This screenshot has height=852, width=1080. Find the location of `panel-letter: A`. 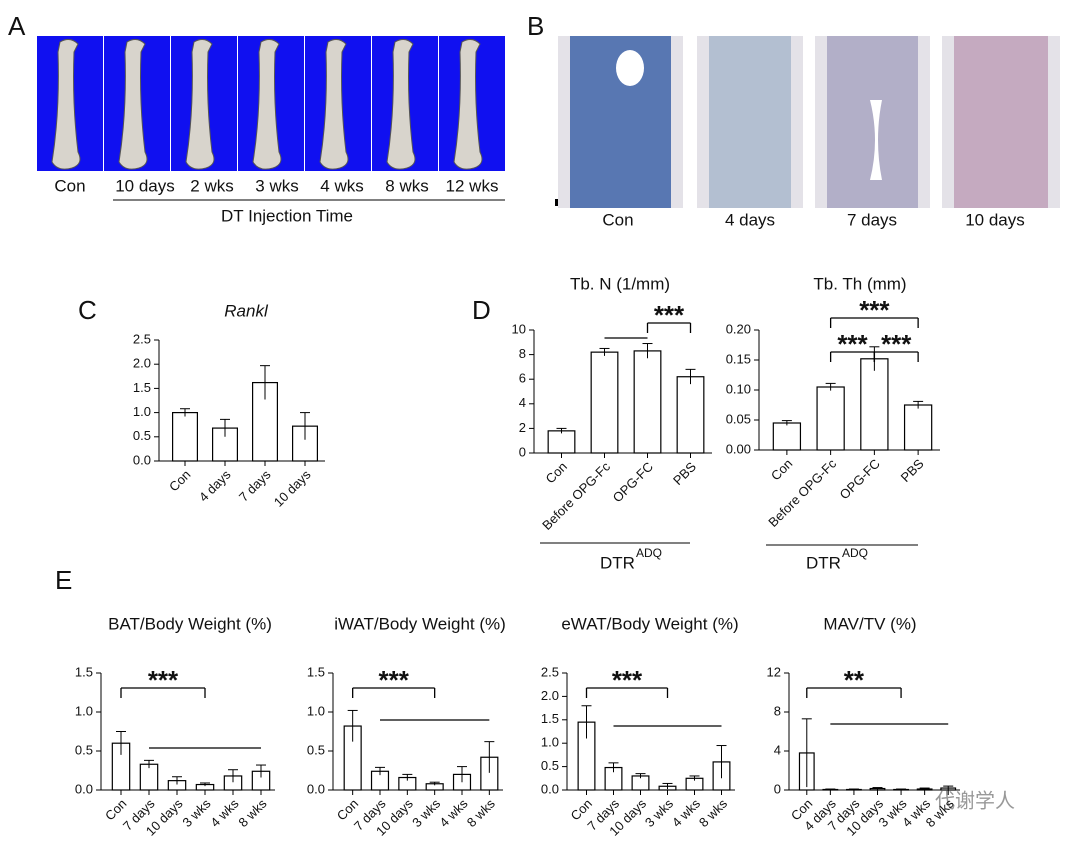

panel-letter: A is located at coordinates (17, 26).